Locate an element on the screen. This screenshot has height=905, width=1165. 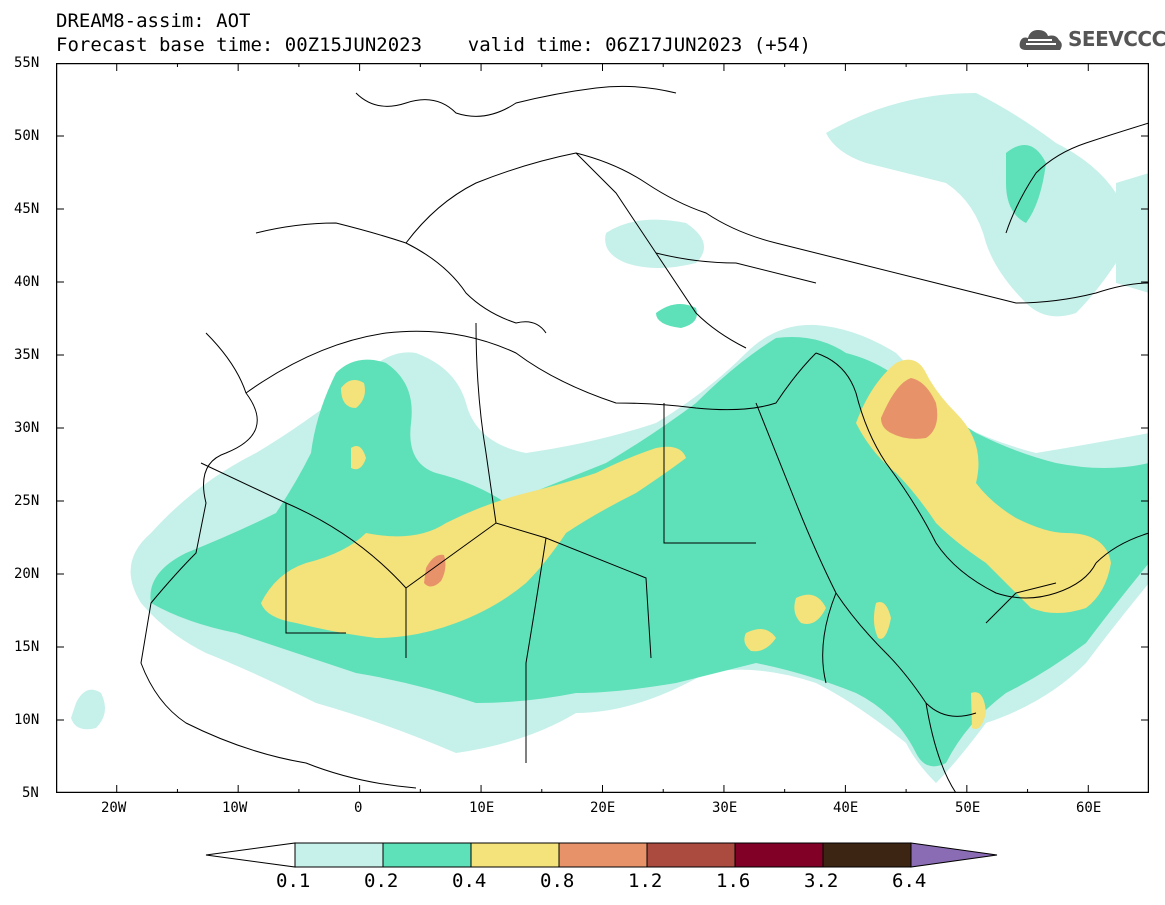
colorbar-0.8-1.2 is located at coordinates (603, 855).